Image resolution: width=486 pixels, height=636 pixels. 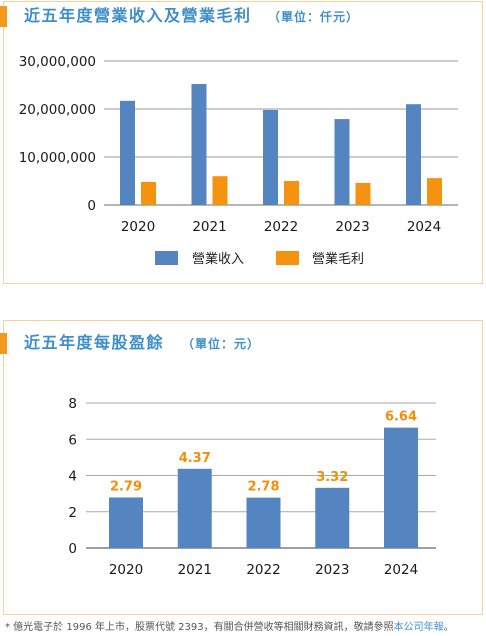 I want to click on y-tick-label: 20,000,000, so click(x=57, y=110).